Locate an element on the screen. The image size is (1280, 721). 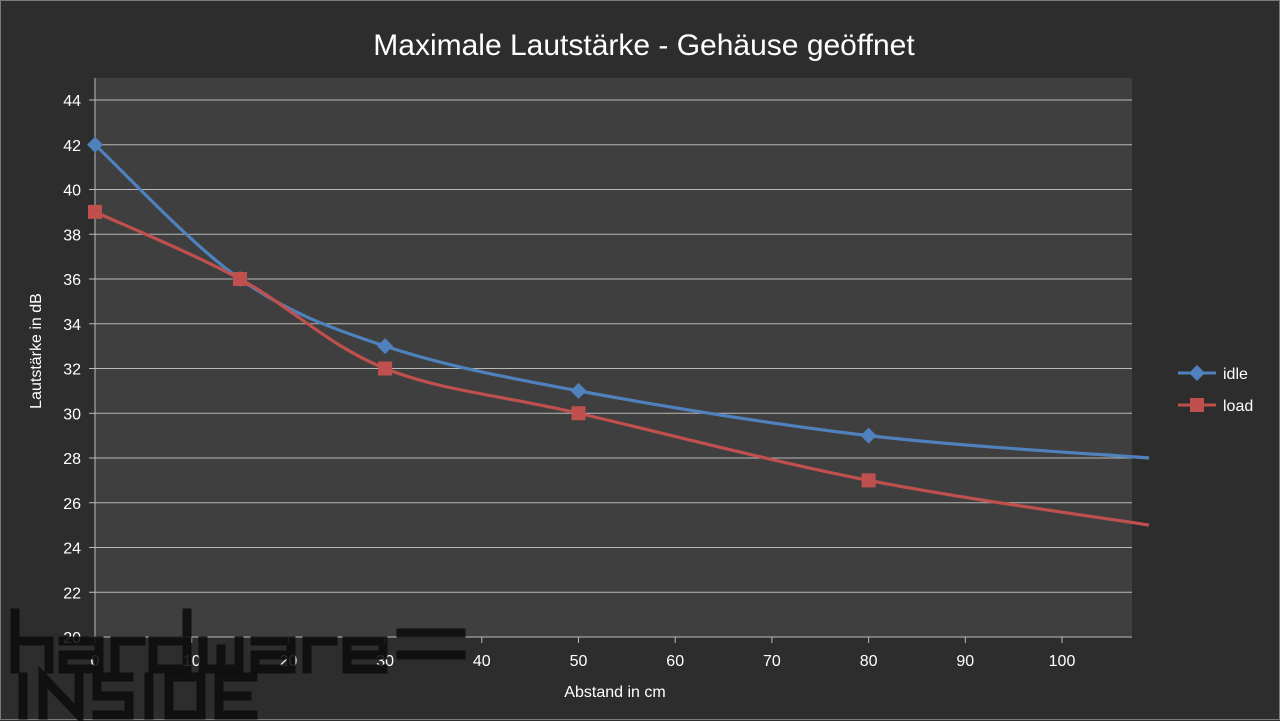
legend: idle load is located at coordinates (1215, 390).